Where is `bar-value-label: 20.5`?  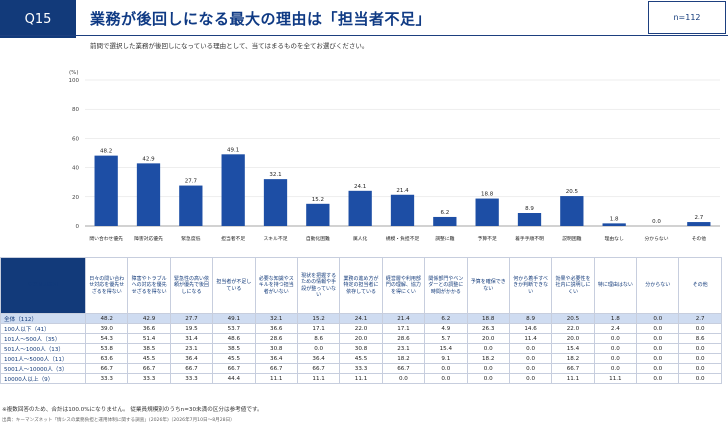 bar-value-label: 20.5 is located at coordinates (572, 192).